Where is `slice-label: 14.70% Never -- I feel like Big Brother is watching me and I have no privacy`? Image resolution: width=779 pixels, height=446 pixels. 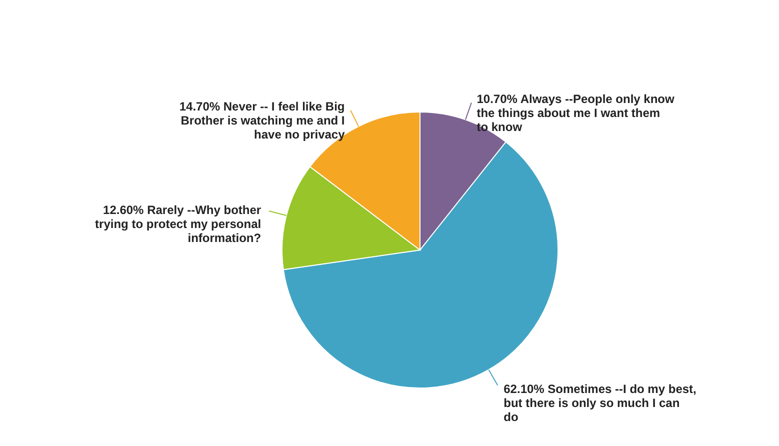 slice-label: 14.70% Never -- I feel like Big Brother is watching me and I have no privacy is located at coordinates (262, 121).